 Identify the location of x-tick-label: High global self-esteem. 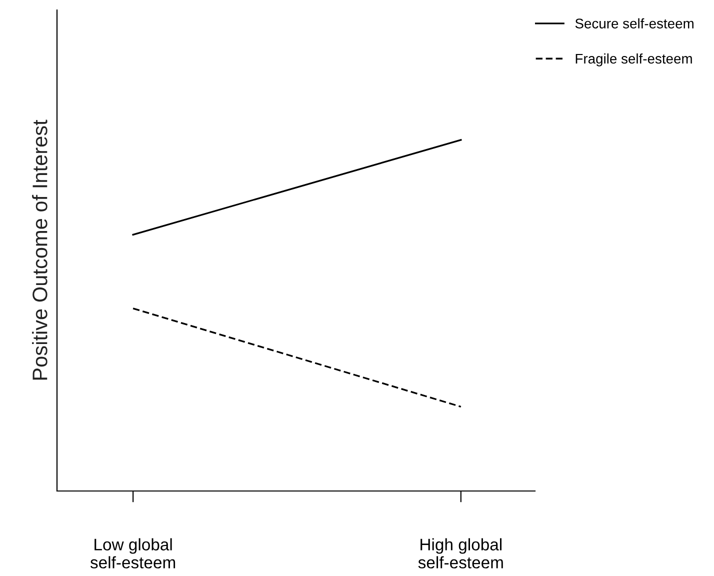
(460, 553).